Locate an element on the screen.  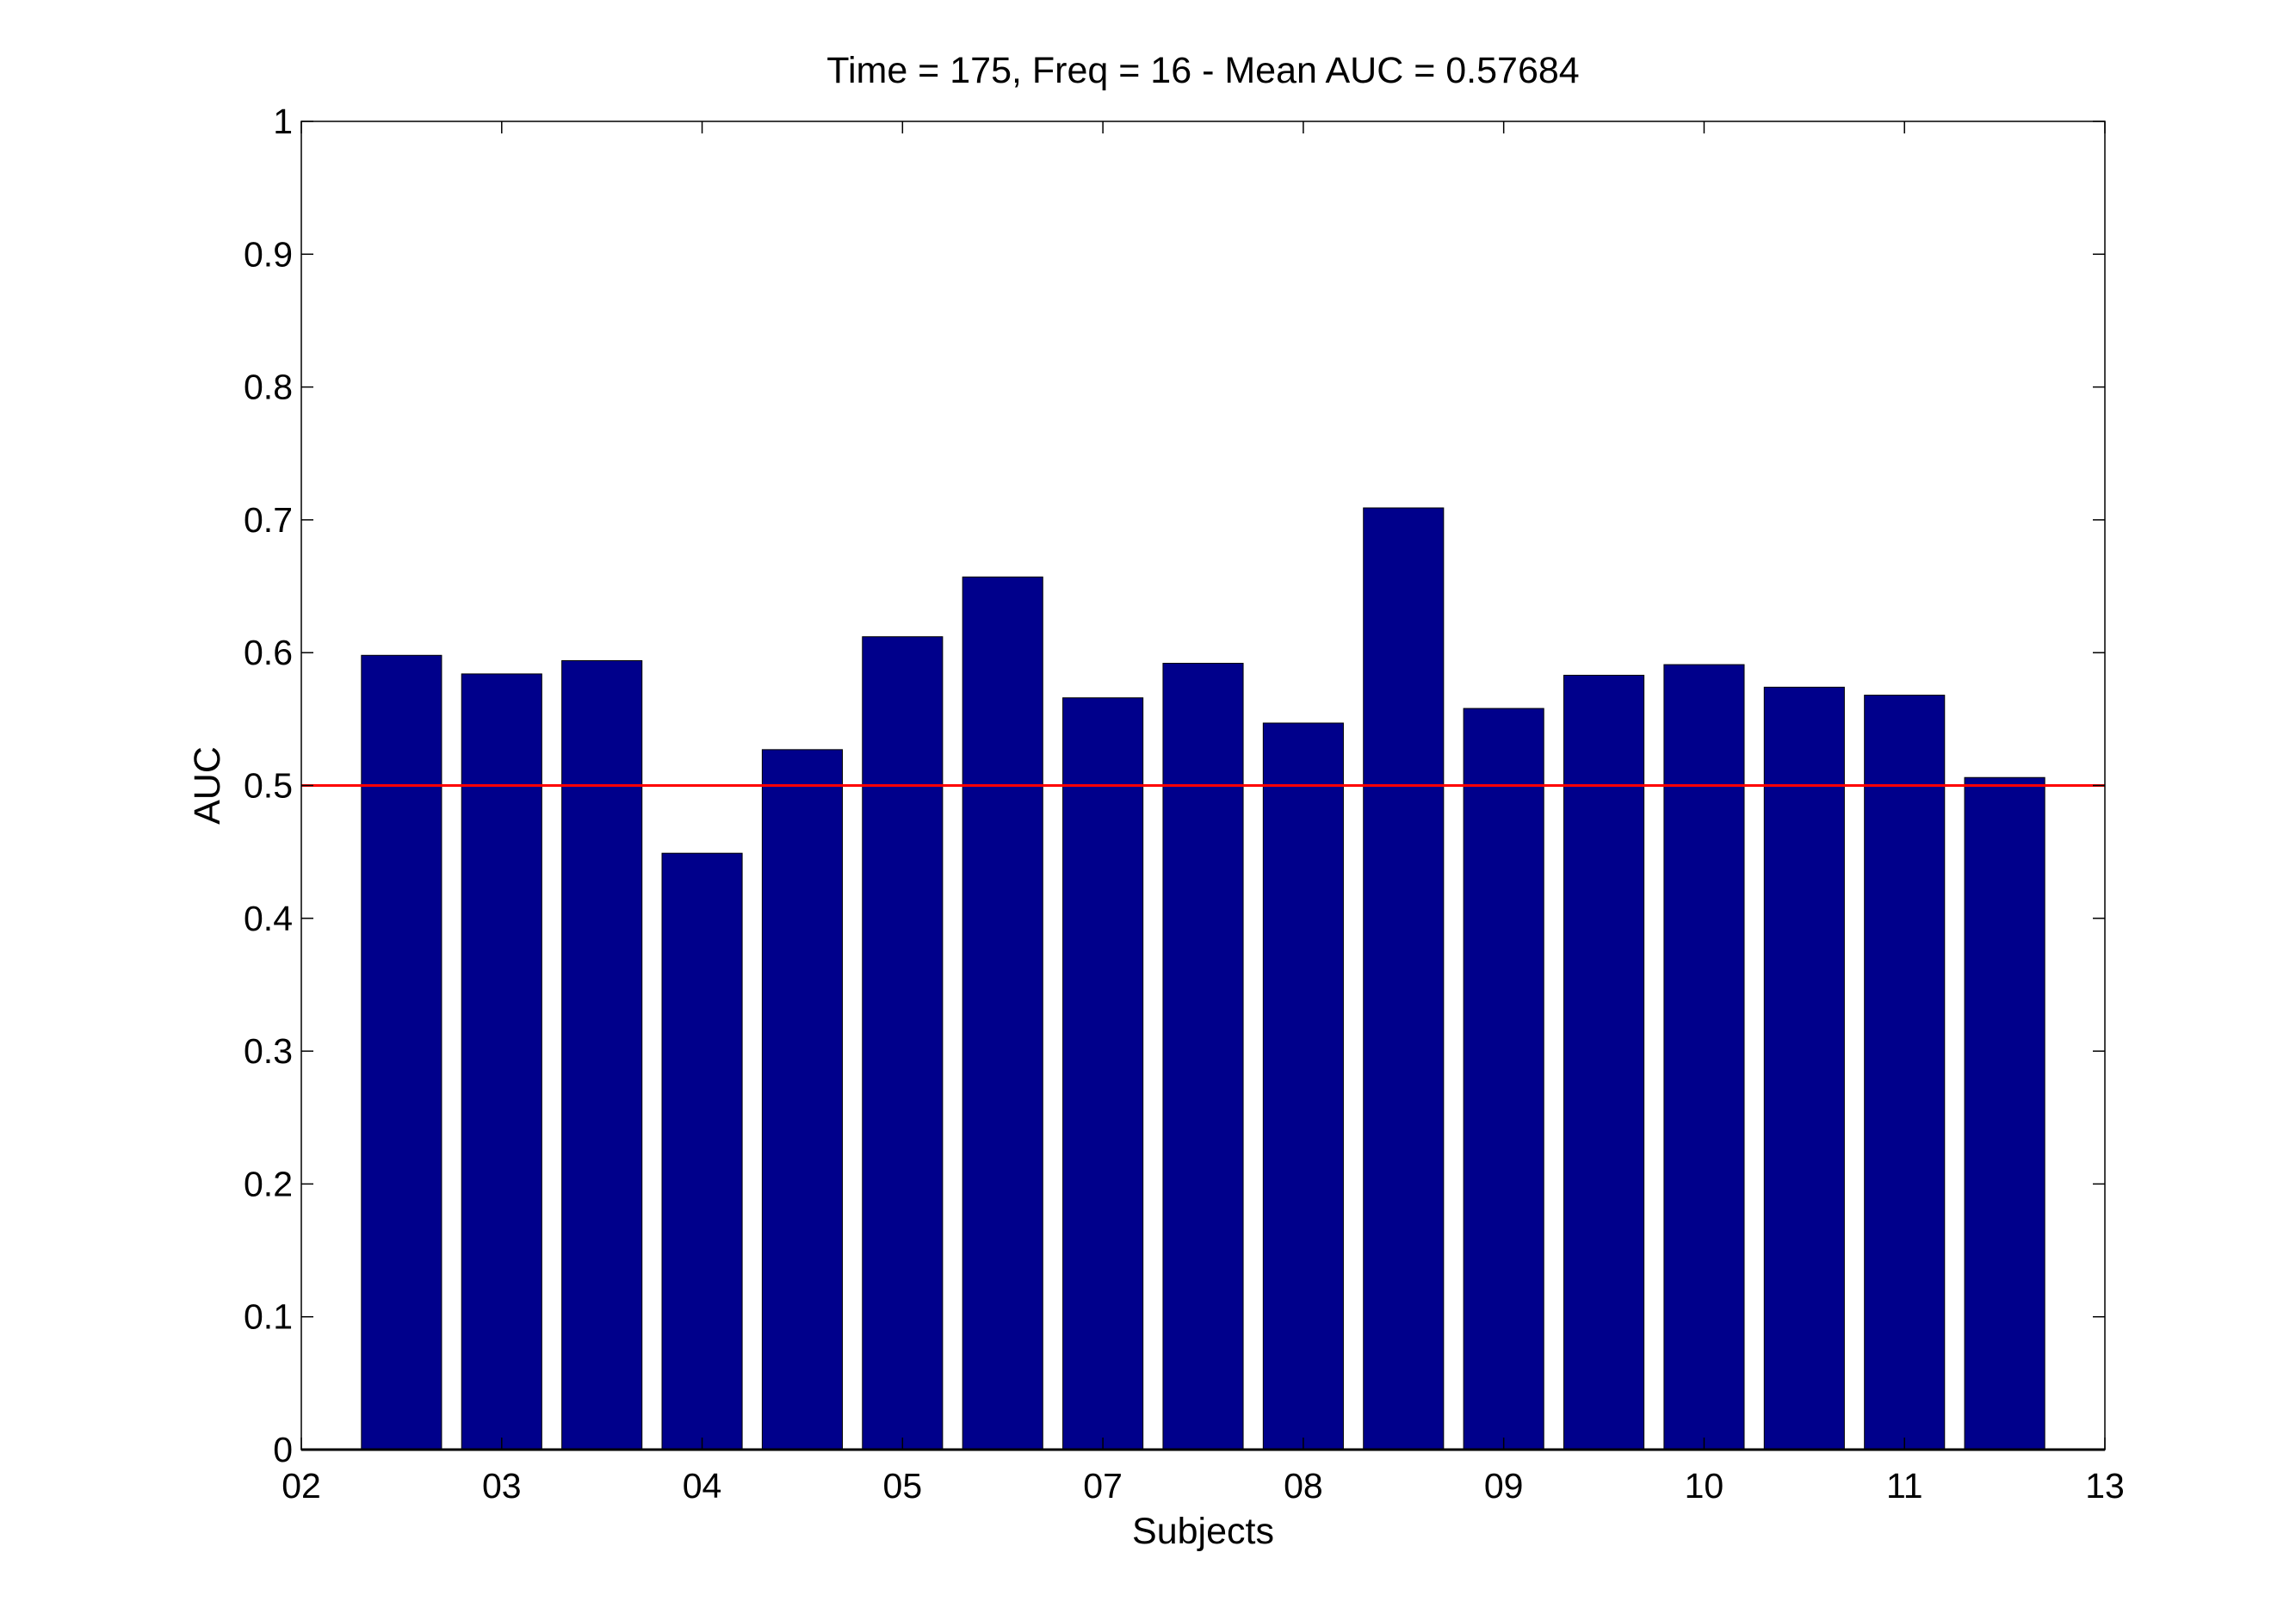
x-tick-label: 03 is located at coordinates (502, 1486).